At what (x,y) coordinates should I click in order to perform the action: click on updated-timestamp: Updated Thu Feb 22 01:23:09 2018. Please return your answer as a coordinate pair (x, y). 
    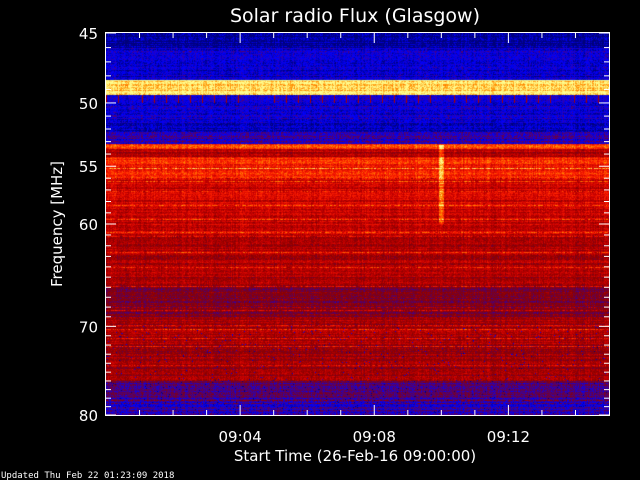
    Looking at the image, I should click on (87, 475).